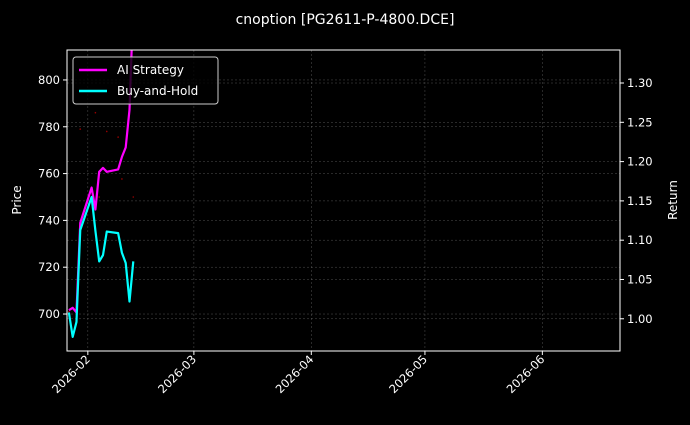 This screenshot has height=425, width=690. Describe the element at coordinates (640, 122) in the screenshot. I see `y-tick-label-right: 1.25` at that location.